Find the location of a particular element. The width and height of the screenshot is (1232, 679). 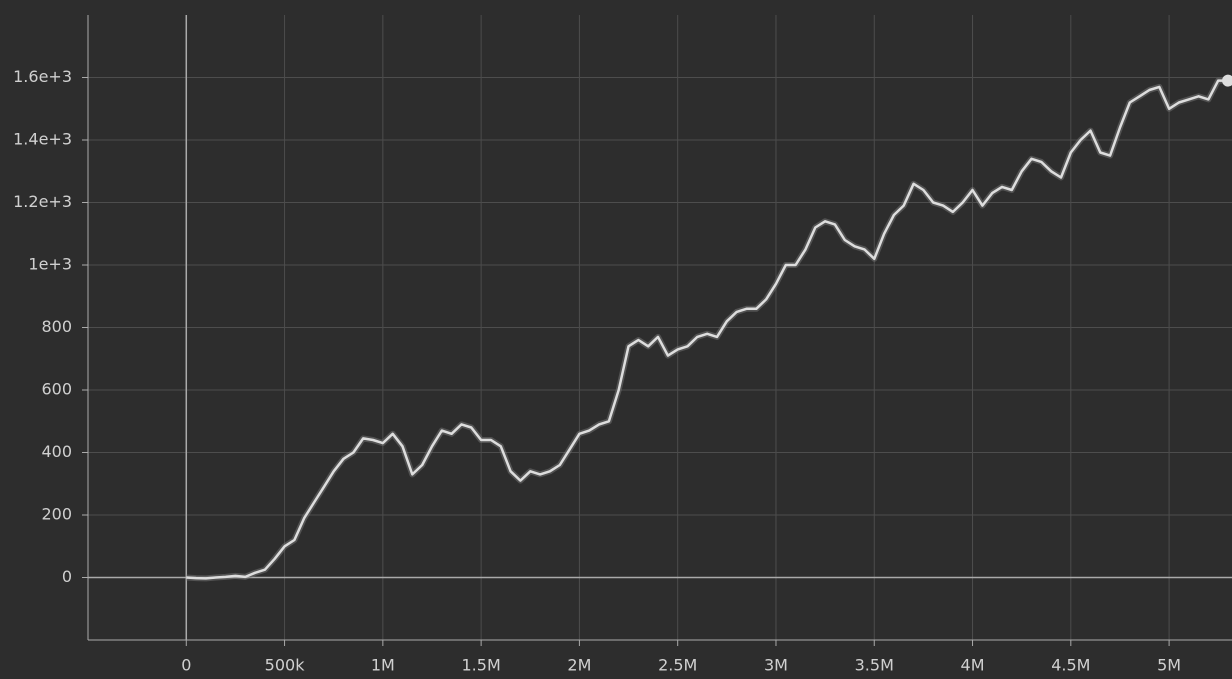

y-tick-label: 1.2e+3 is located at coordinates (42, 201).